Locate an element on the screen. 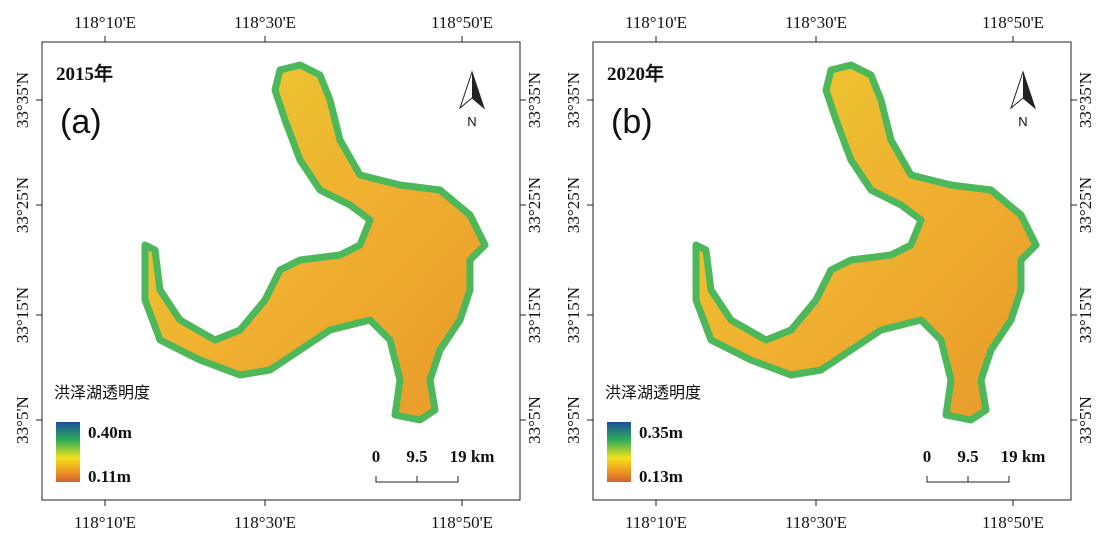 This screenshot has width=1096, height=539. year-label: 2015年 is located at coordinates (84, 73).